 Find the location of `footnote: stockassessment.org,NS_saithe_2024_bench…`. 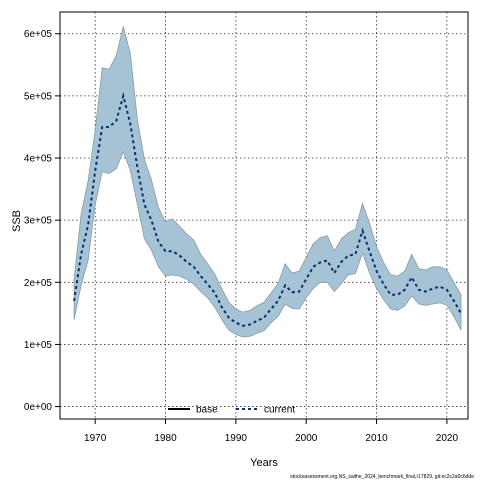

footnote: stockassessment.org,NS_saithe_2024_bench… is located at coordinates (382, 477).